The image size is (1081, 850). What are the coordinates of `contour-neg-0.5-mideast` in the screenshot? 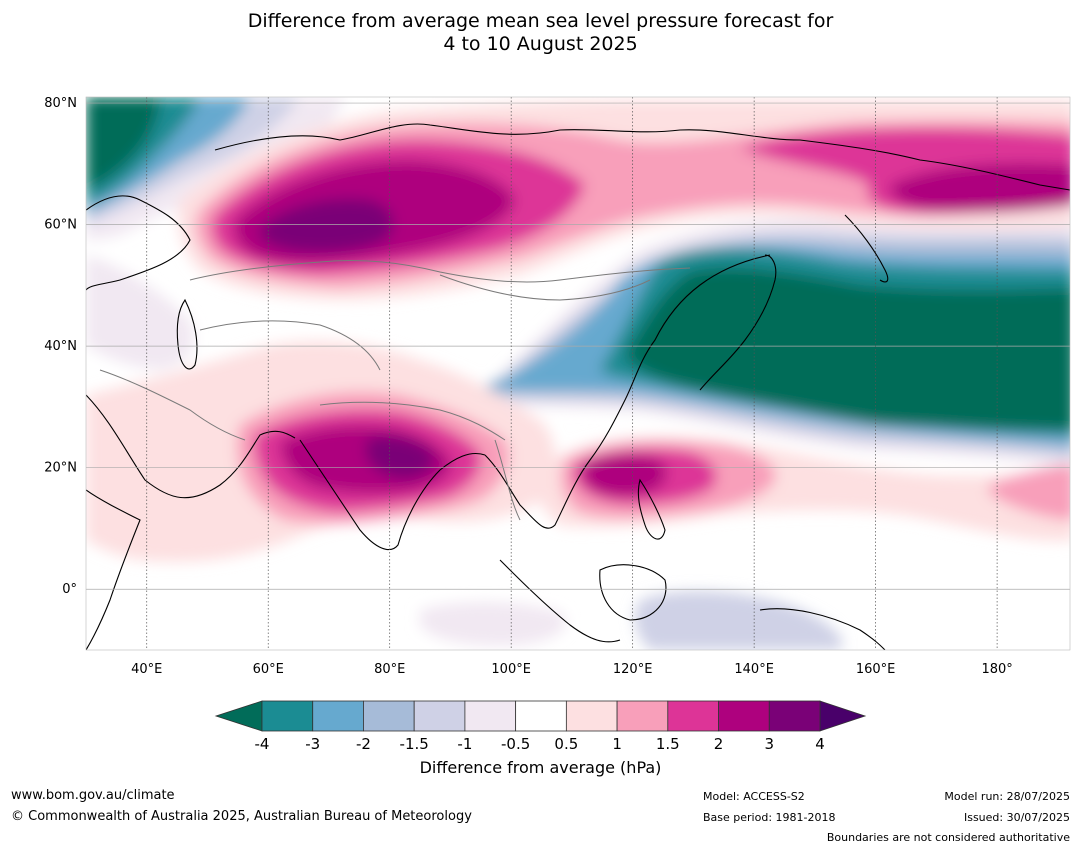 It's located at (140, 312).